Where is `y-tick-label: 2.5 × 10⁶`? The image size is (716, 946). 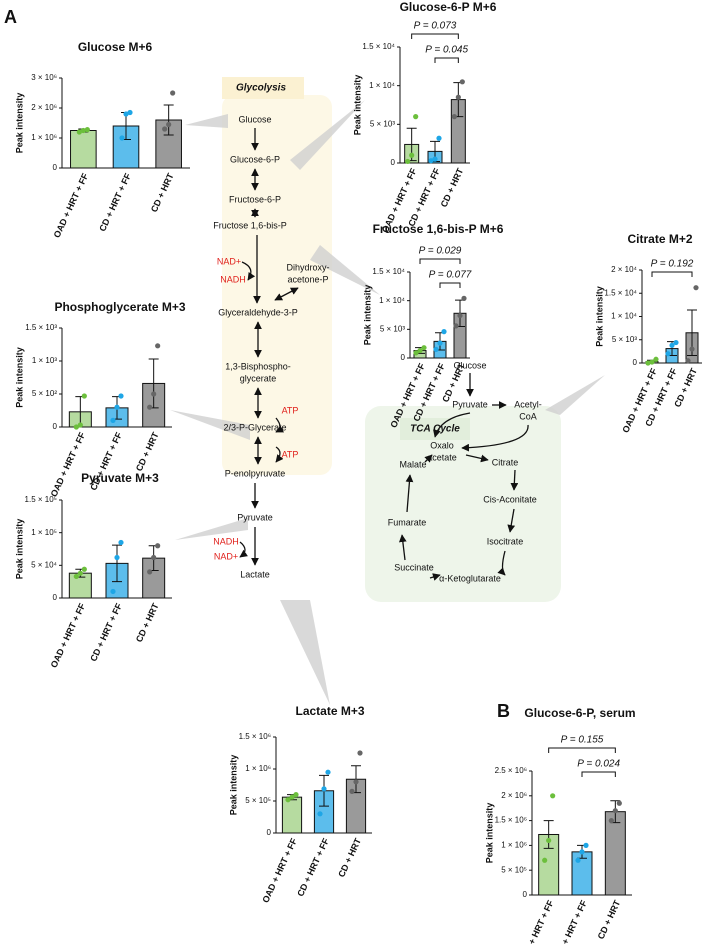 y-tick-label: 2.5 × 10⁶ is located at coordinates (511, 770).